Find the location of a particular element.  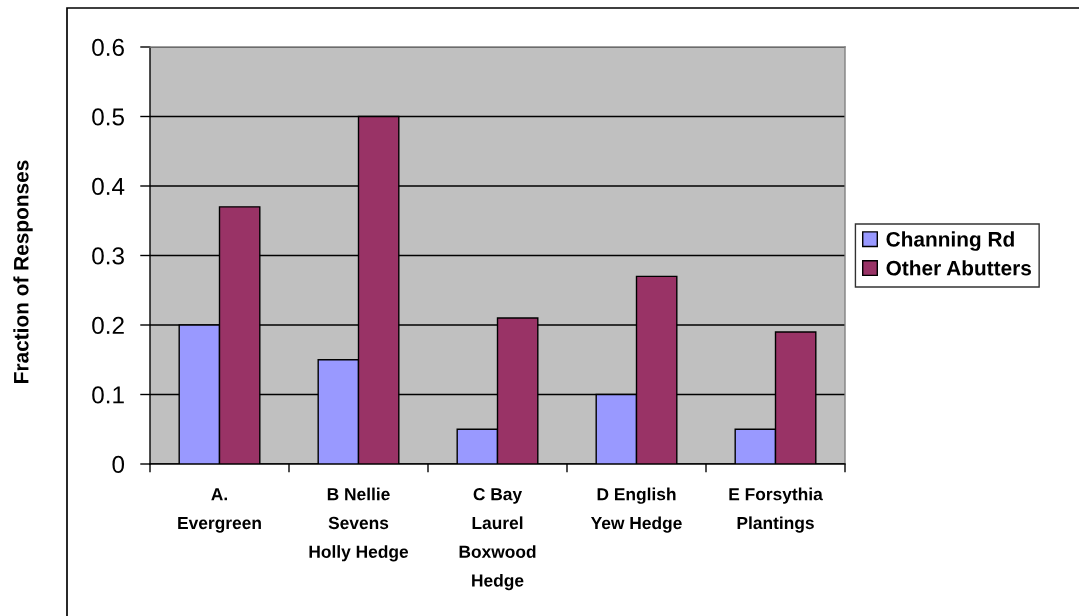

x-tick-label: B Nellie Sevens Holly Hedge is located at coordinates (359, 524).